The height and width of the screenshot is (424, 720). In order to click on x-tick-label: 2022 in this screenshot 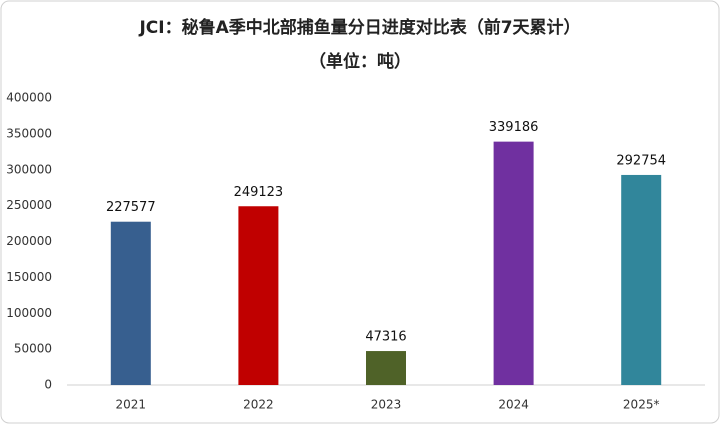, I will do `click(258, 405)`.